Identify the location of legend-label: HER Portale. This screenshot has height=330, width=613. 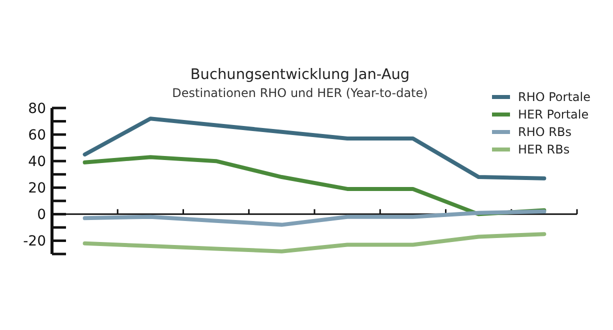
(553, 115).